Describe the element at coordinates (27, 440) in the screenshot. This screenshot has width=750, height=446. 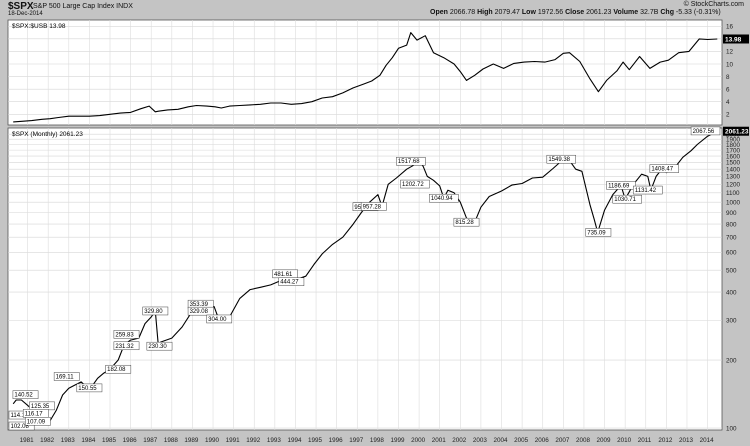
I see `xtick-label: 1981` at that location.